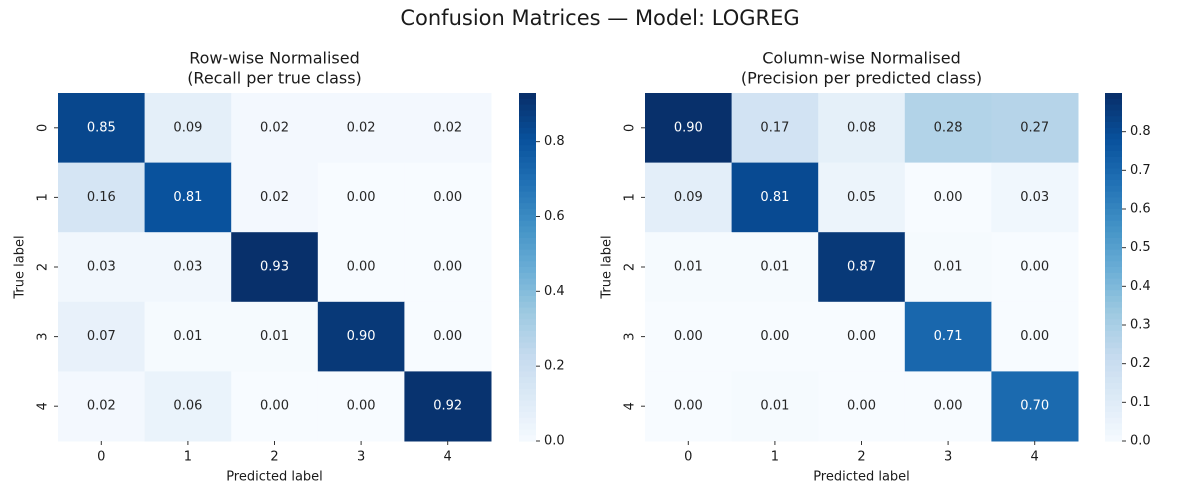 The image size is (1200, 500). Describe the element at coordinates (554, 366) in the screenshot. I see `colorbar-tick-label: 0.2` at that location.